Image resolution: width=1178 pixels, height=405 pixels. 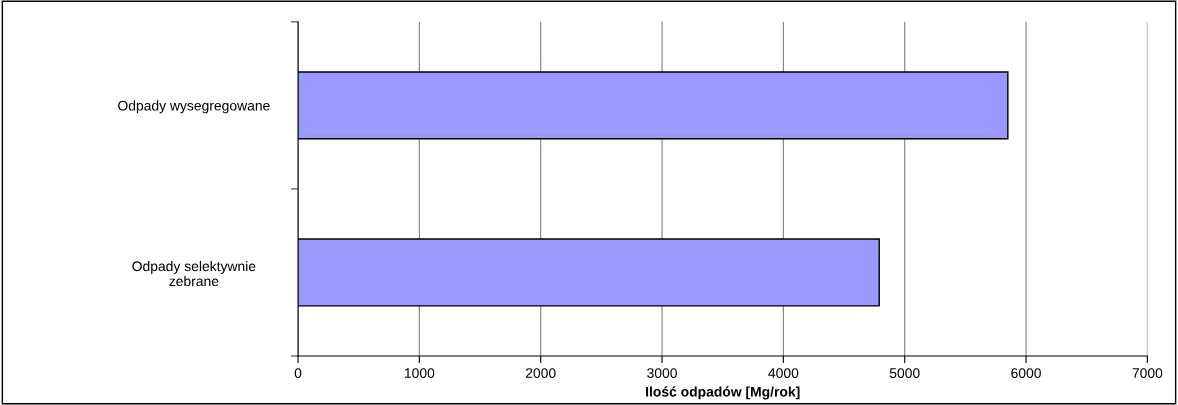 What do you see at coordinates (723, 393) in the screenshot?
I see `x-axis-title: Ilość odpadów [Mg/rok]` at bounding box center [723, 393].